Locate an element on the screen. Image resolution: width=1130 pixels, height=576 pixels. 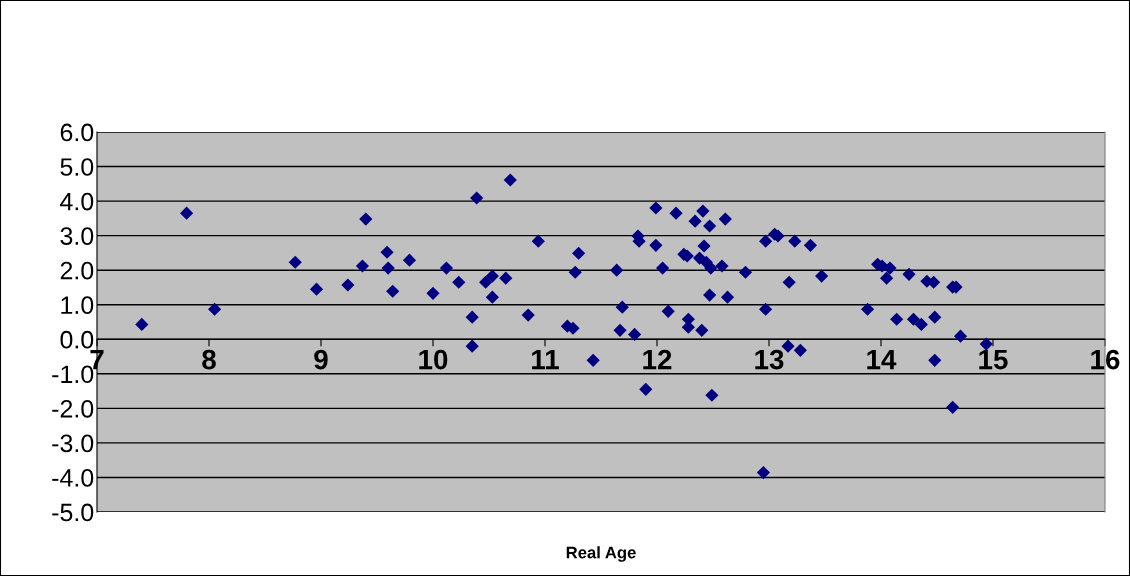
y-tick-label: 1.0 is located at coordinates (77, 305).